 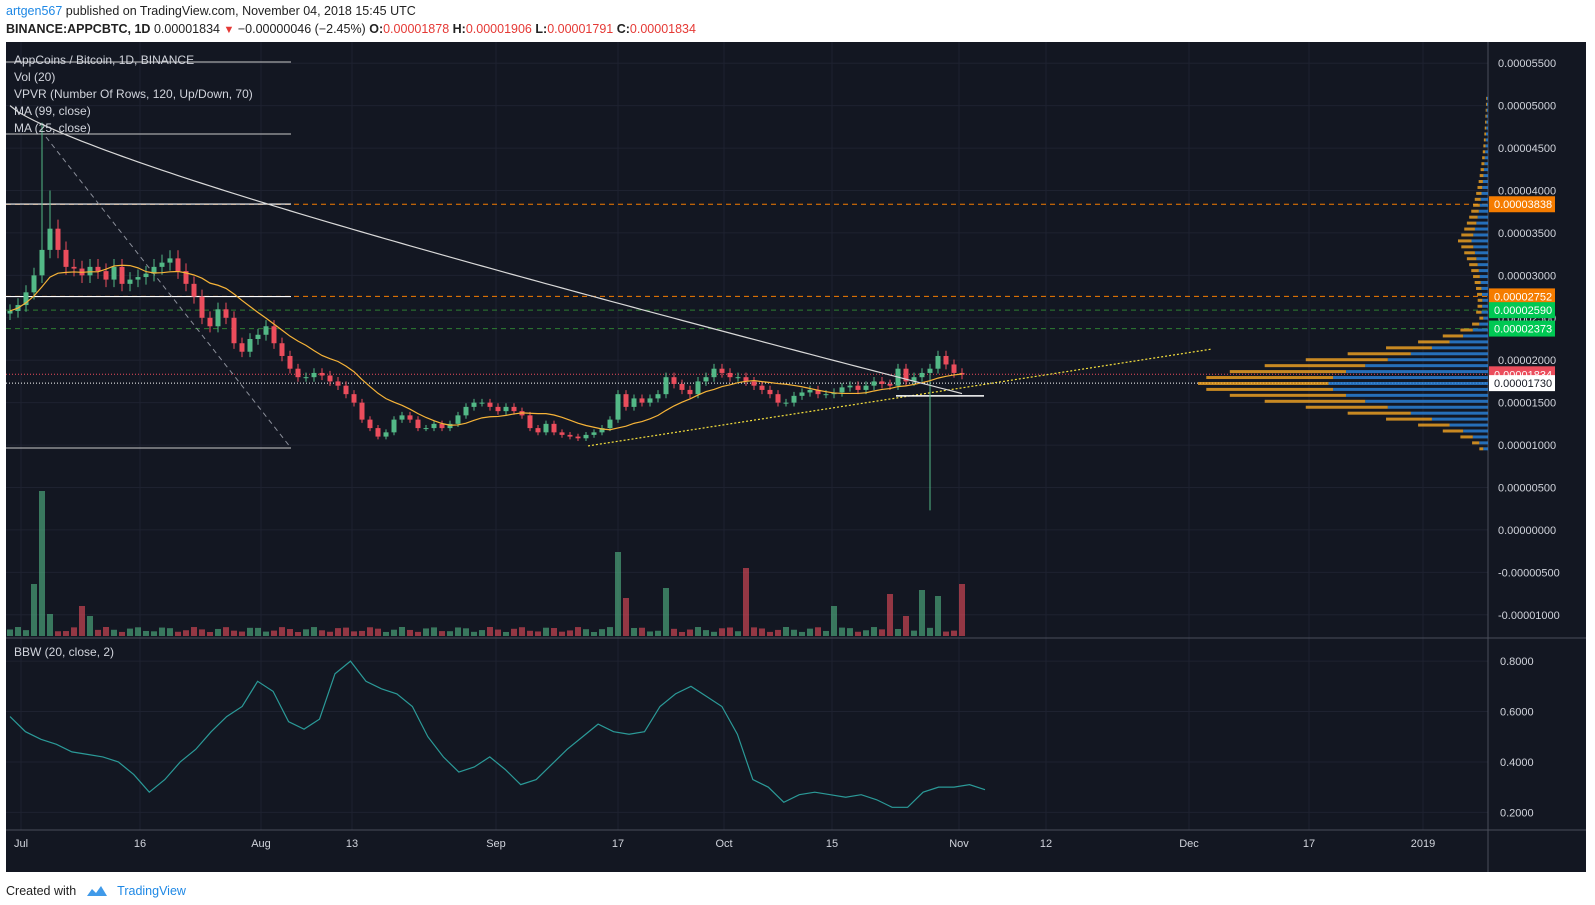 I want to click on author-link: artgen567, so click(x=34, y=11).